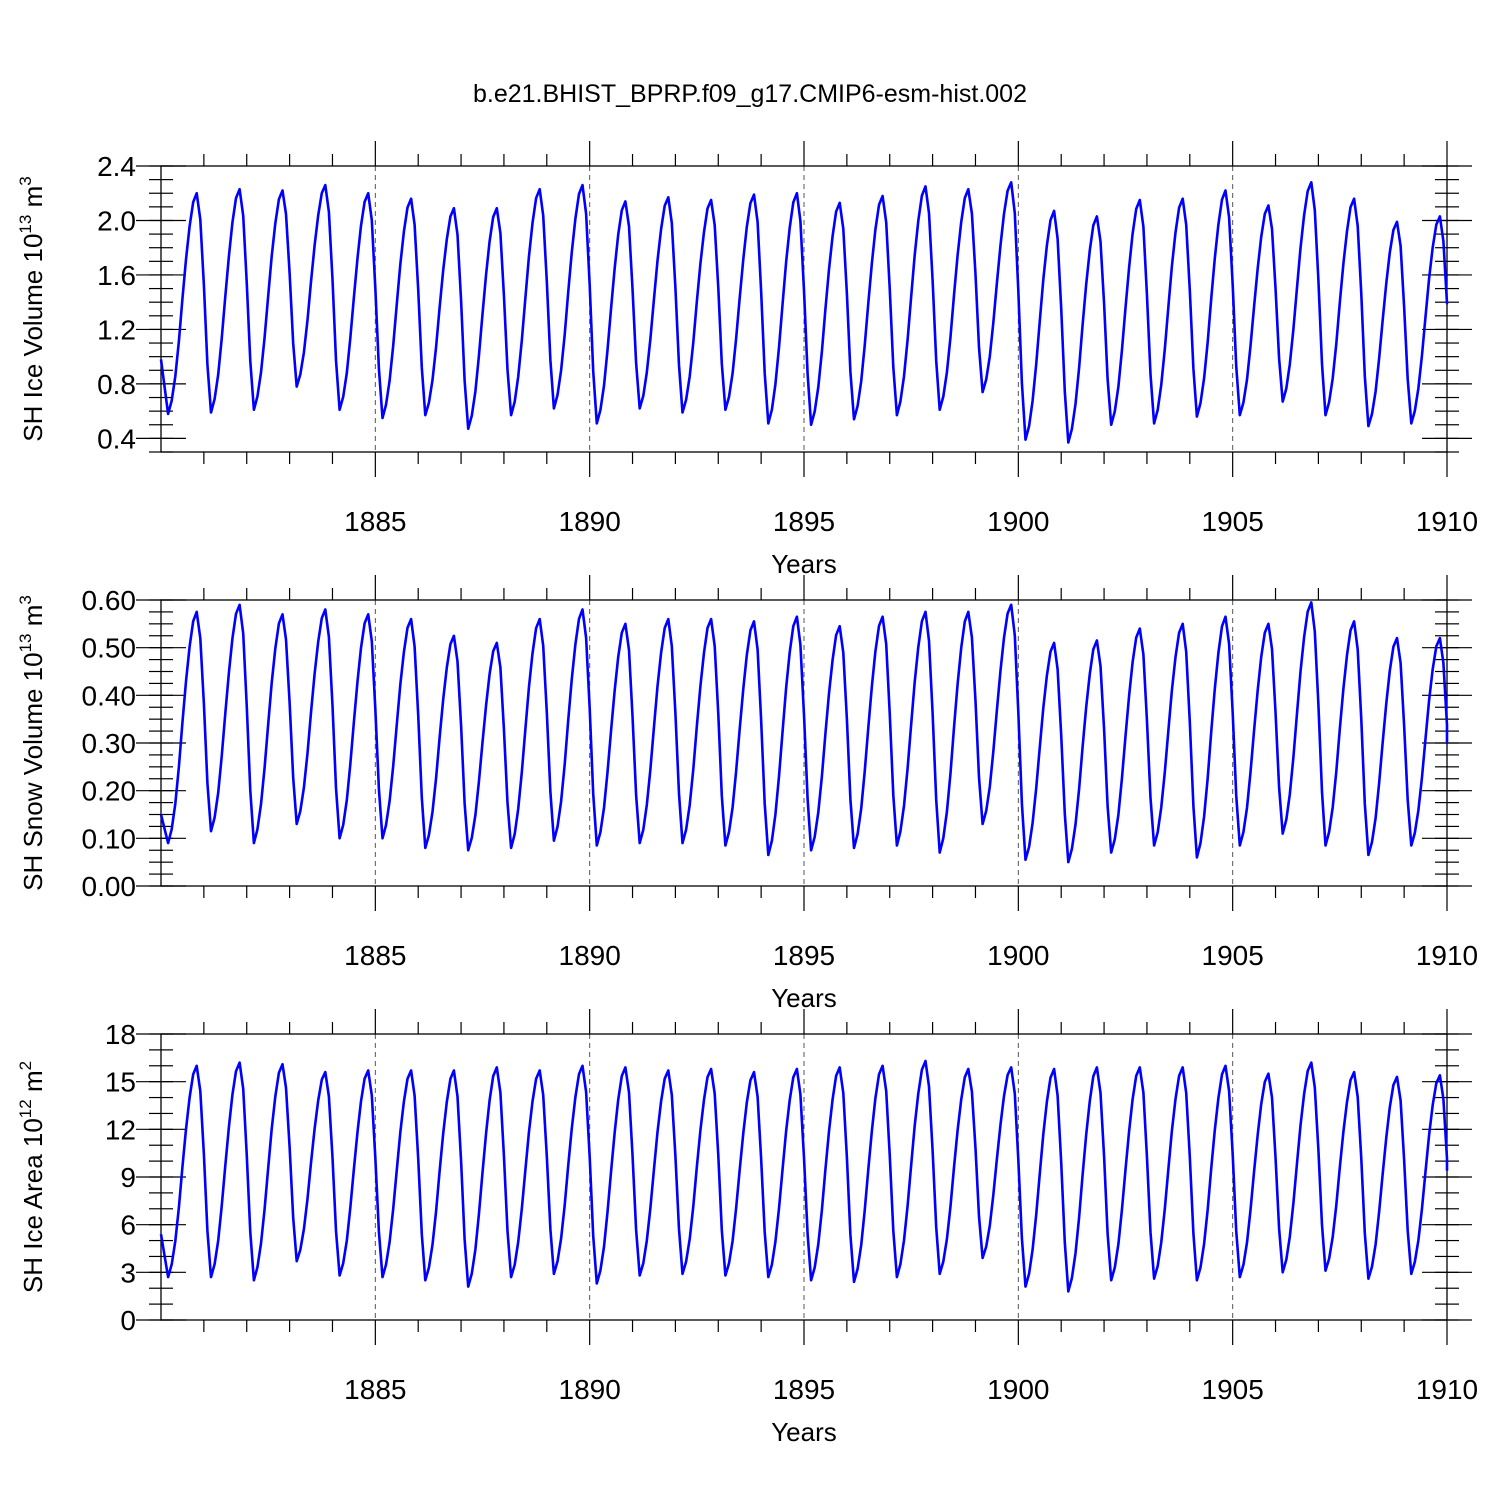 The width and height of the screenshot is (1500, 1500). What do you see at coordinates (128, 1177) in the screenshot?
I see `y-tick-label: 9` at bounding box center [128, 1177].